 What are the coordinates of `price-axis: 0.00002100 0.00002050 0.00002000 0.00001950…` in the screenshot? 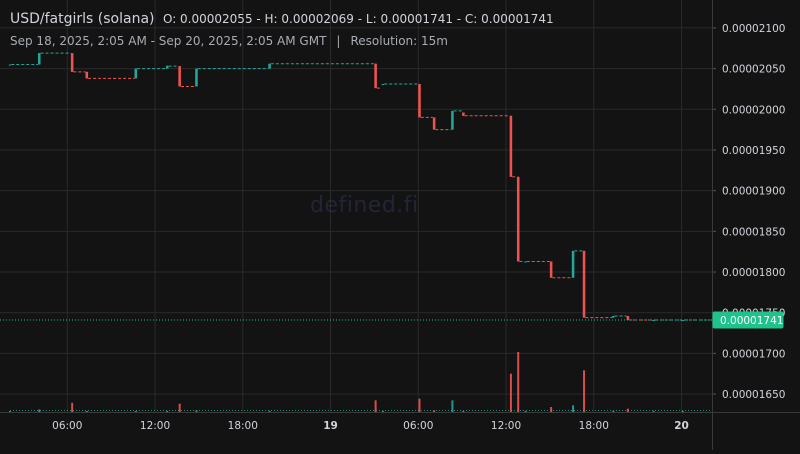 It's located at (748, 225).